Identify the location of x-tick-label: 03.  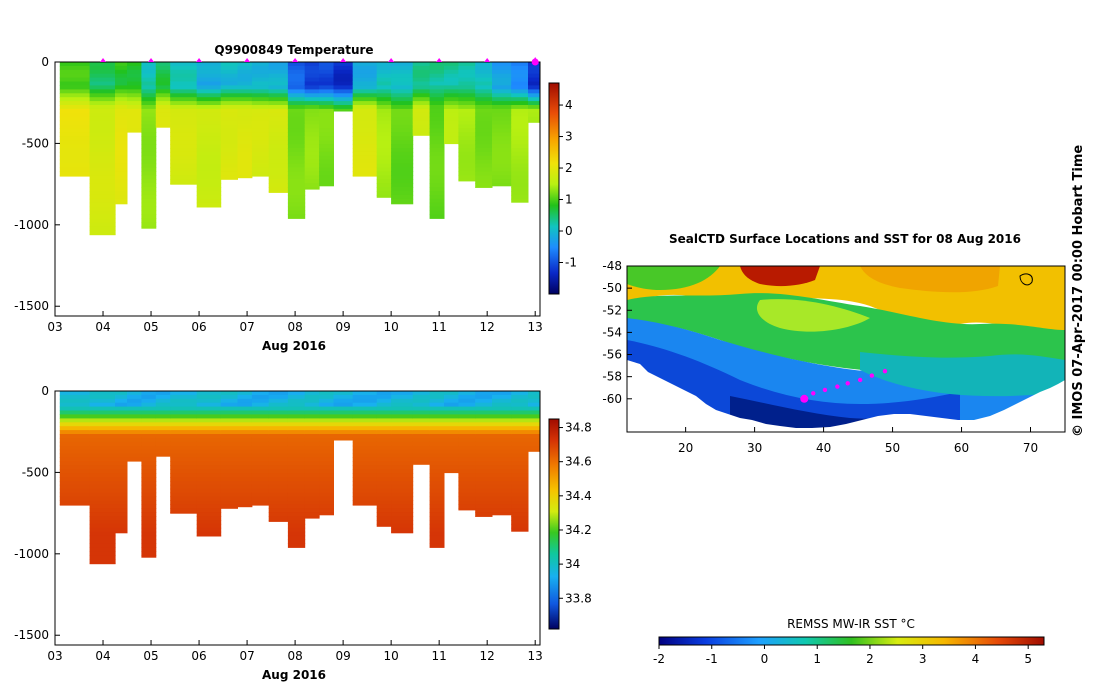
(54, 656).